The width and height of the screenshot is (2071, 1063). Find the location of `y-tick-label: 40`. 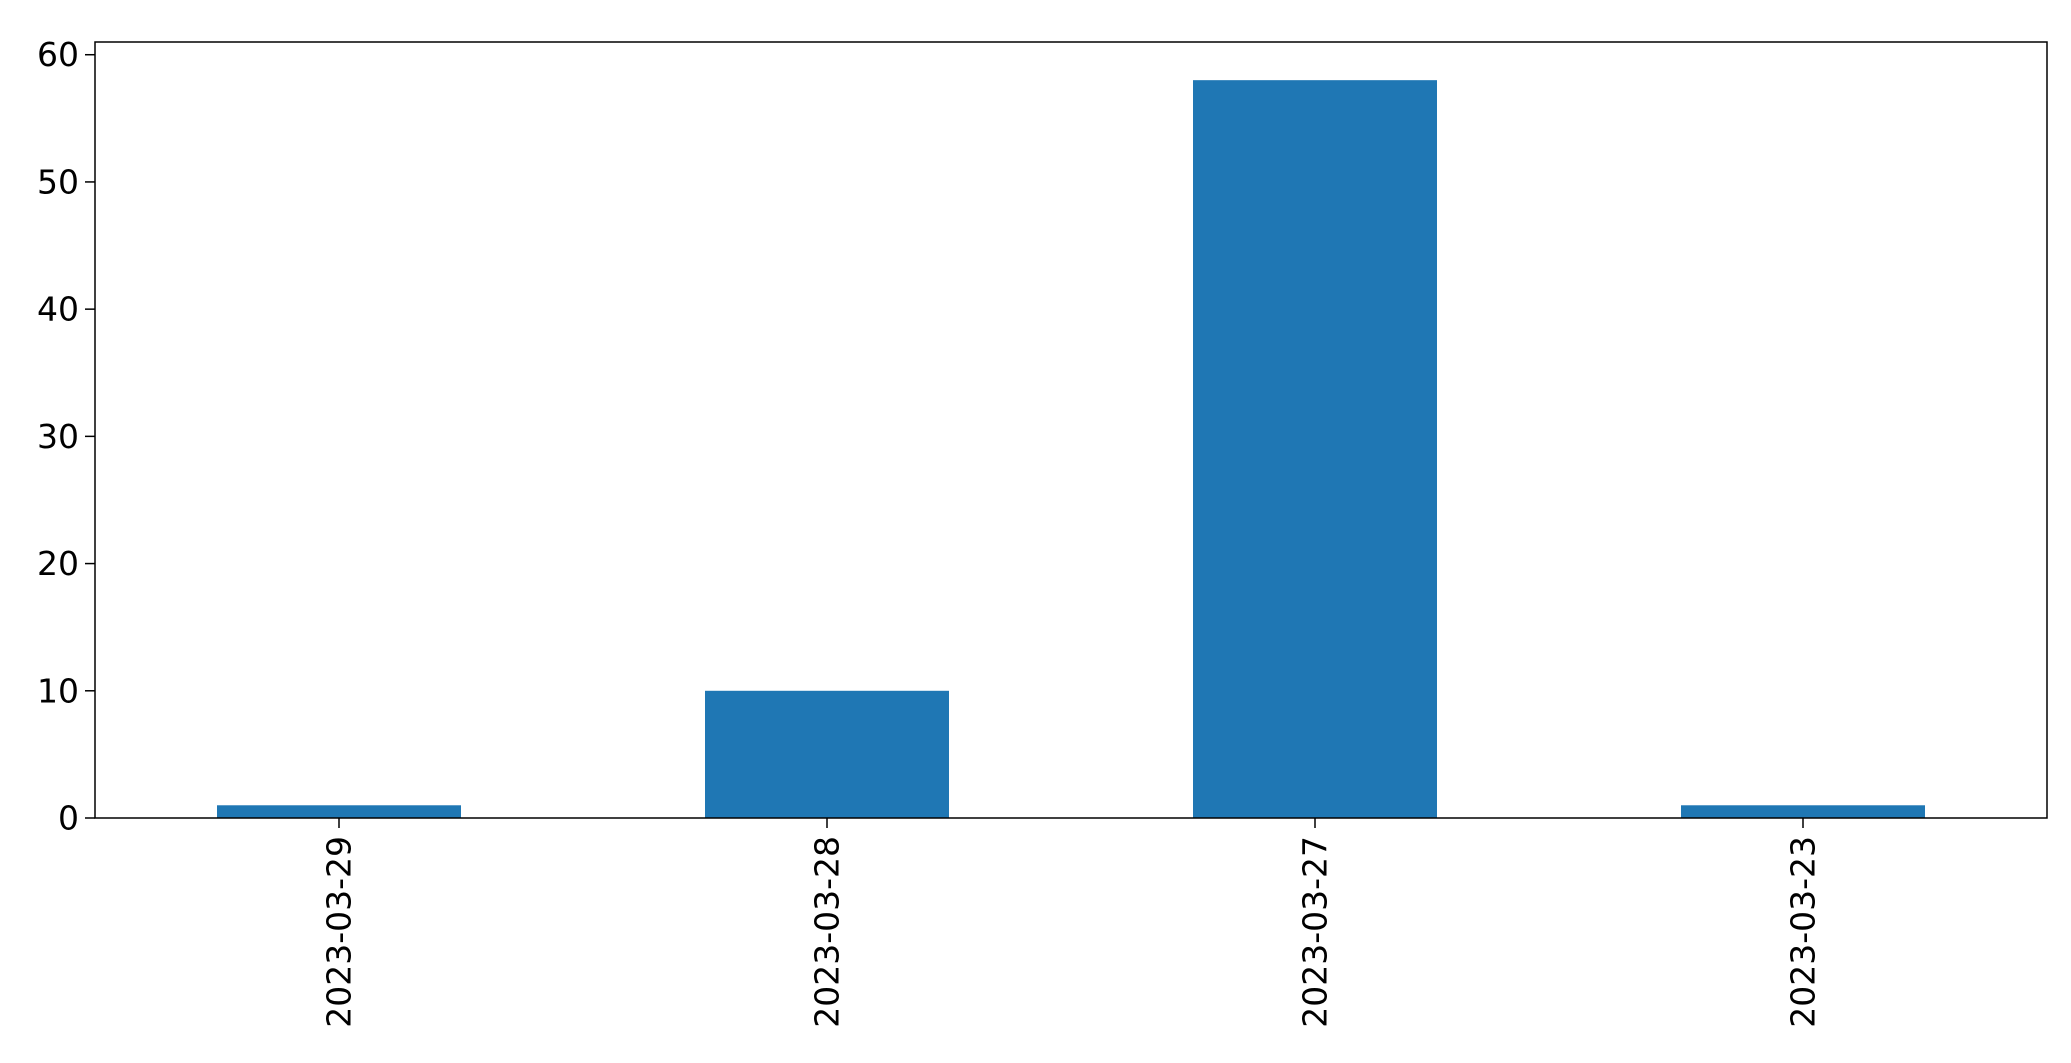

y-tick-label: 40 is located at coordinates (58, 309).